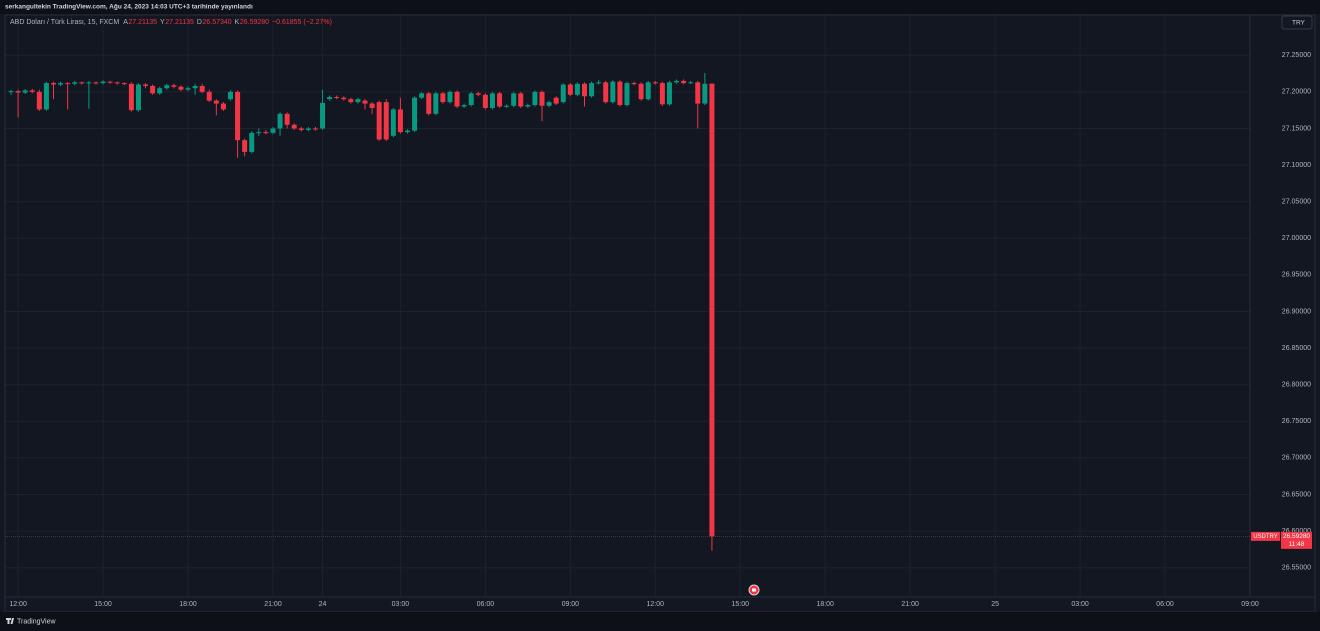  I want to click on legend-key: Y, so click(162, 22).